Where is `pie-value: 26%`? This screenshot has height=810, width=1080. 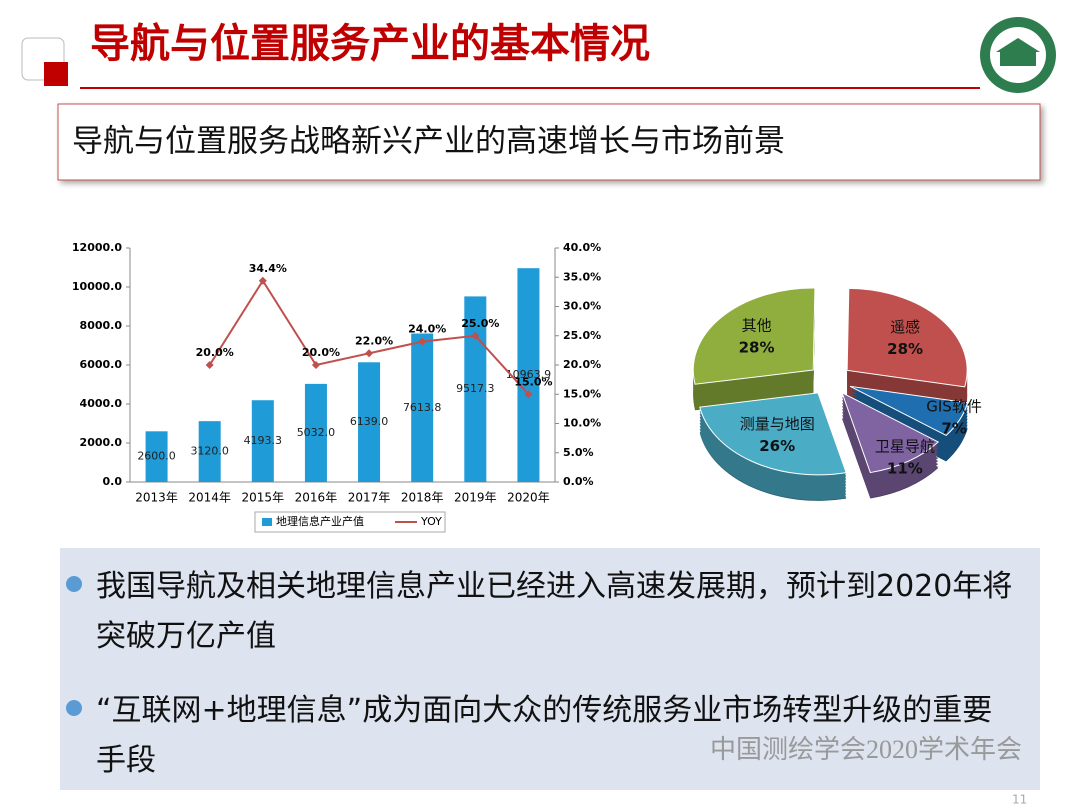
pie-value: 26% is located at coordinates (777, 446).